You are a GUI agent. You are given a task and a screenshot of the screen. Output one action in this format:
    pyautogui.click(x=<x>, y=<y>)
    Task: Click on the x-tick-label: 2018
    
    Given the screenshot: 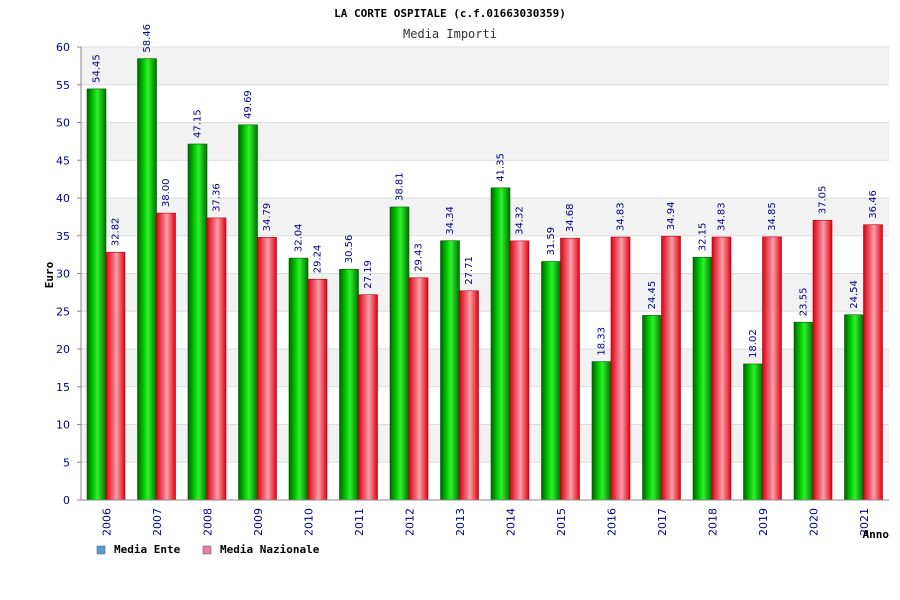 What is the action you would take?
    pyautogui.click(x=712, y=522)
    